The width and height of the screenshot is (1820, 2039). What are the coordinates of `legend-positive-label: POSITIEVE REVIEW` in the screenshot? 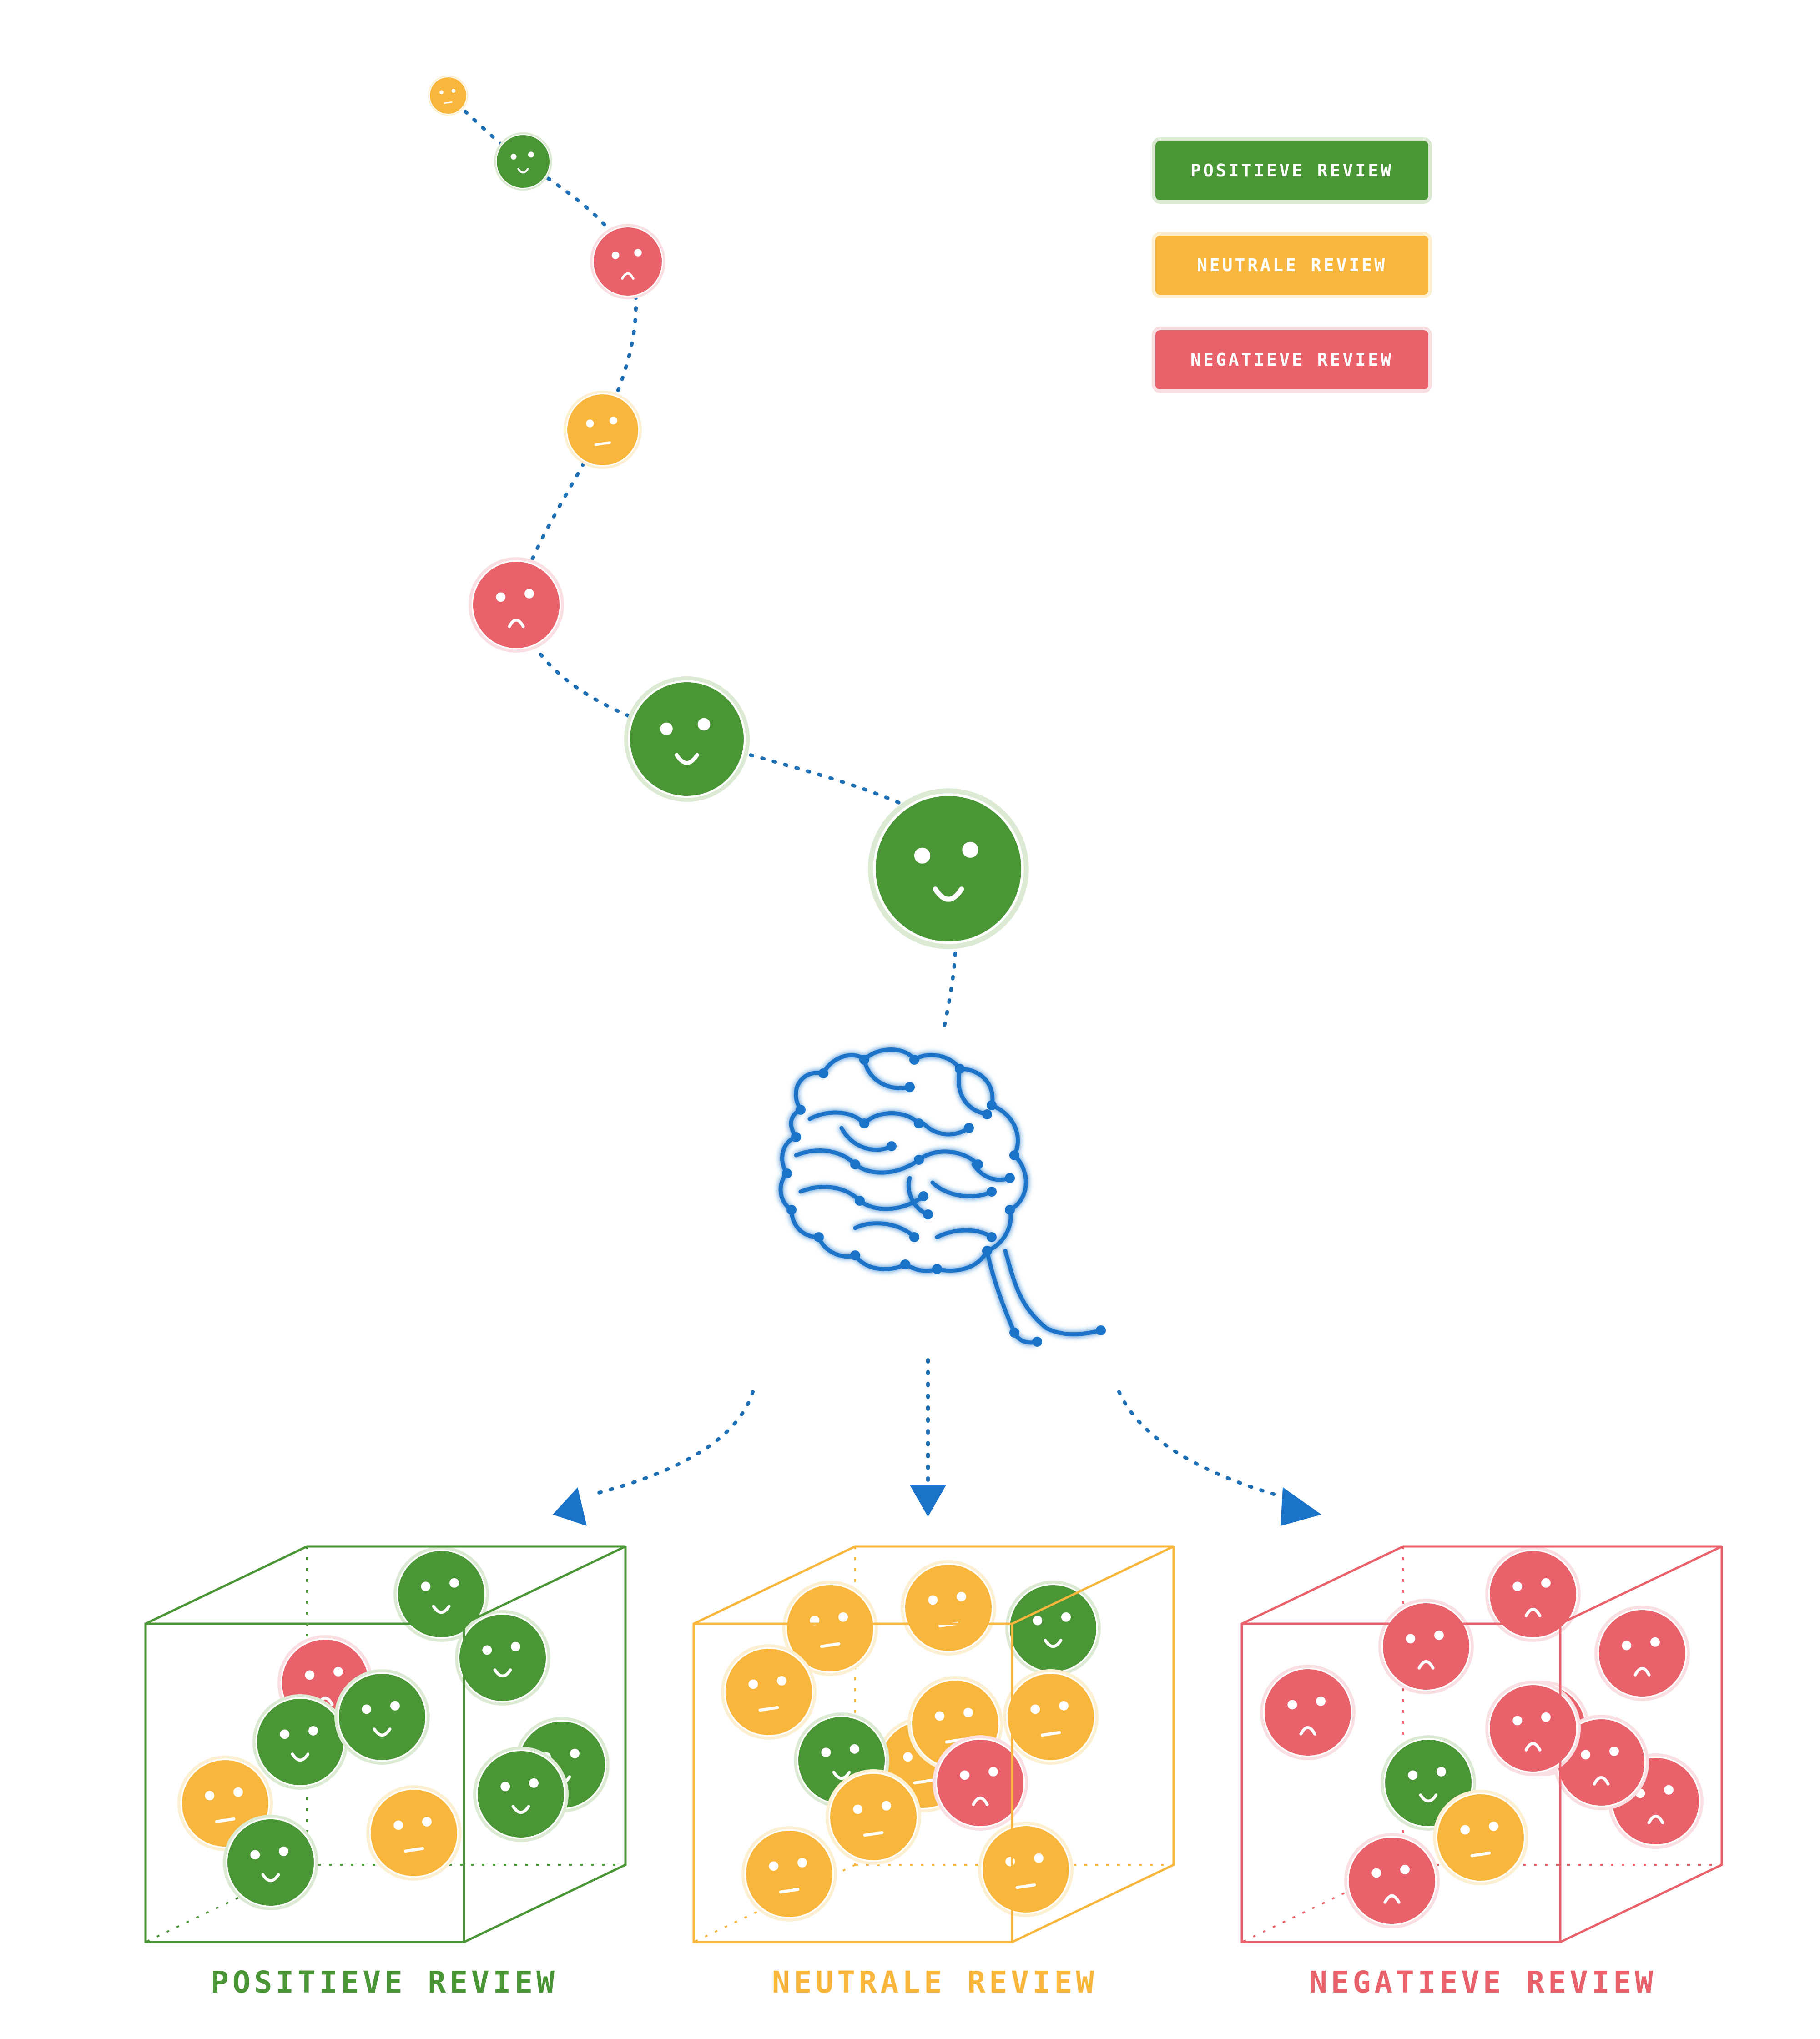 It's located at (1292, 171).